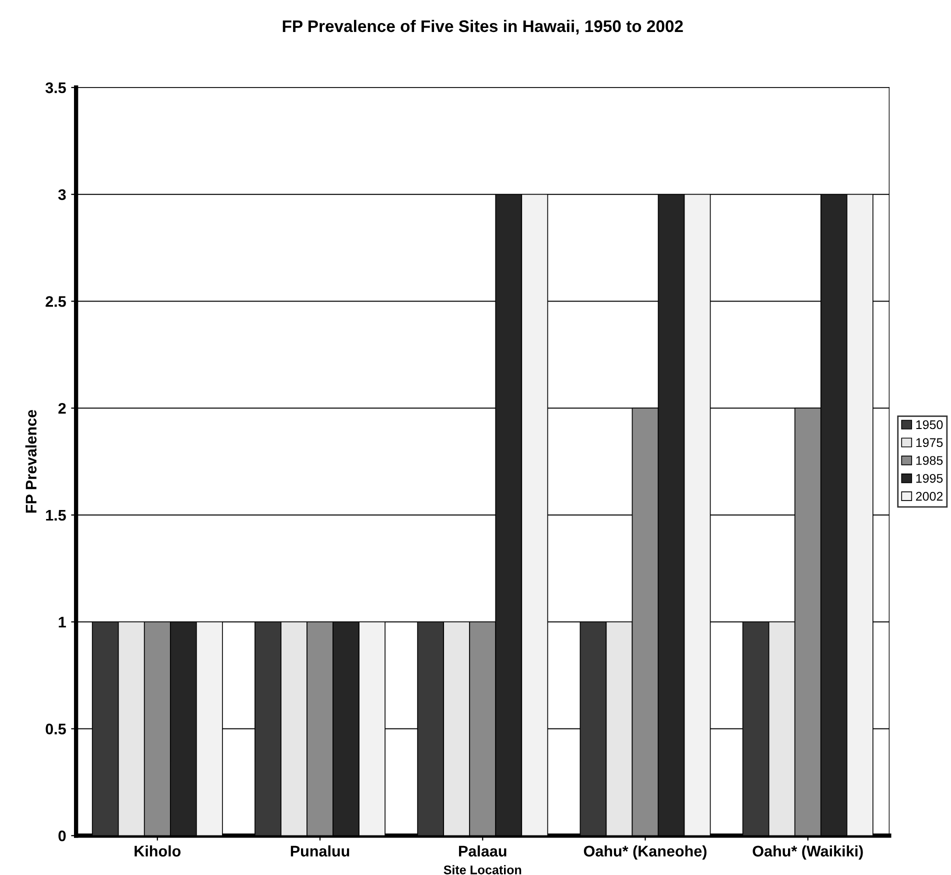 This screenshot has width=951, height=875. I want to click on x-axis-title: Site Location, so click(483, 869).